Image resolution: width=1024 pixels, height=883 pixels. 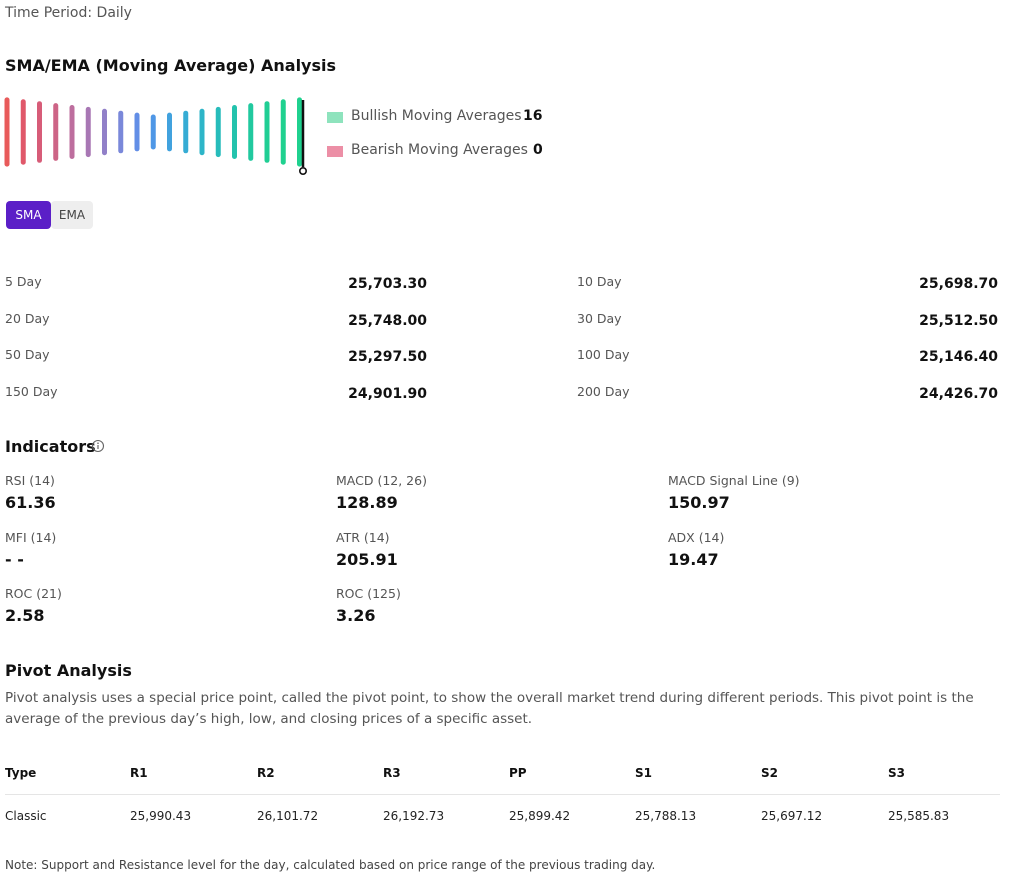 I want to click on ma-label: 150 Day, so click(x=31, y=391).